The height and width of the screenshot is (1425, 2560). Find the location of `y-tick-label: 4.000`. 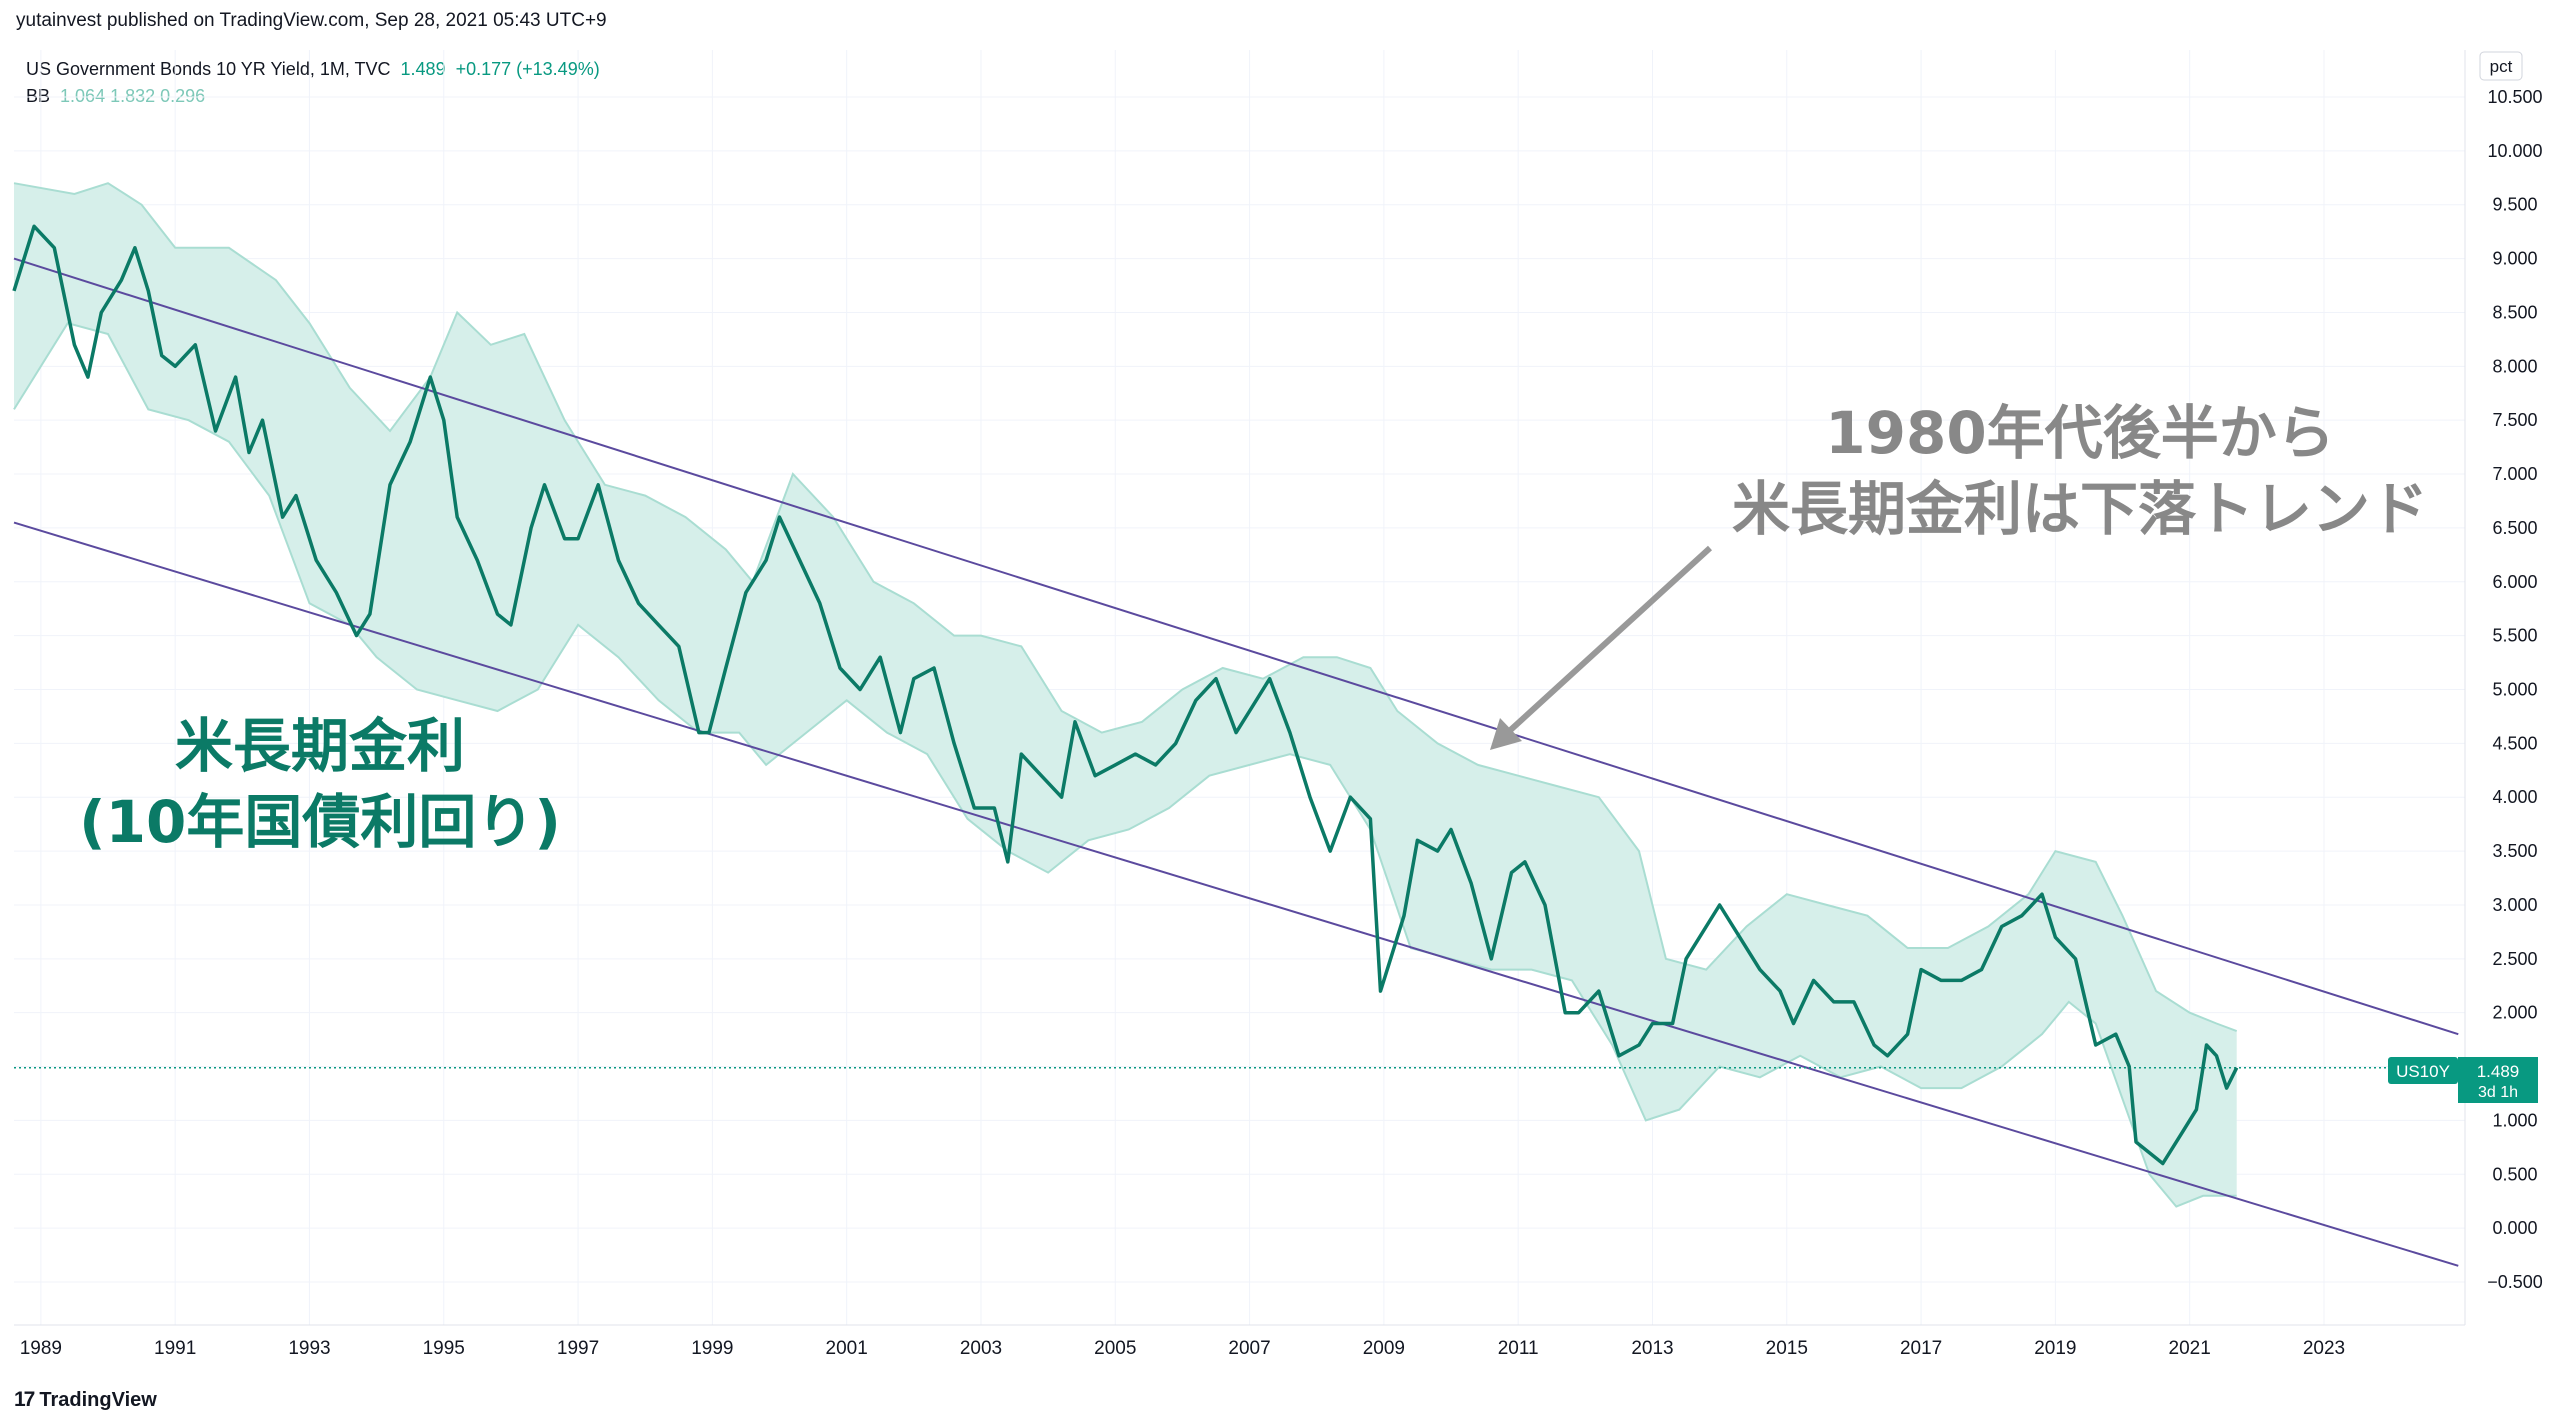

y-tick-label: 4.000 is located at coordinates (2514, 797).